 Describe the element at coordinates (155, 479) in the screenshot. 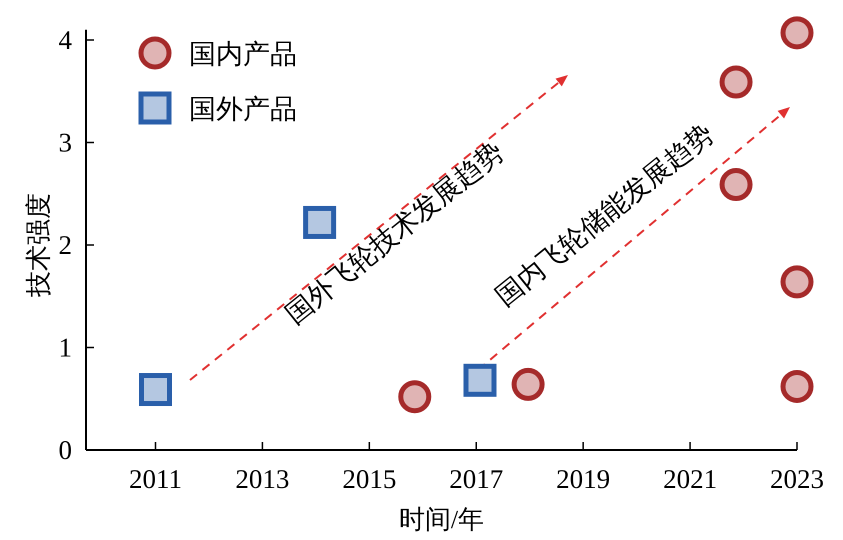

I see `x-tick-label: 2011` at that location.